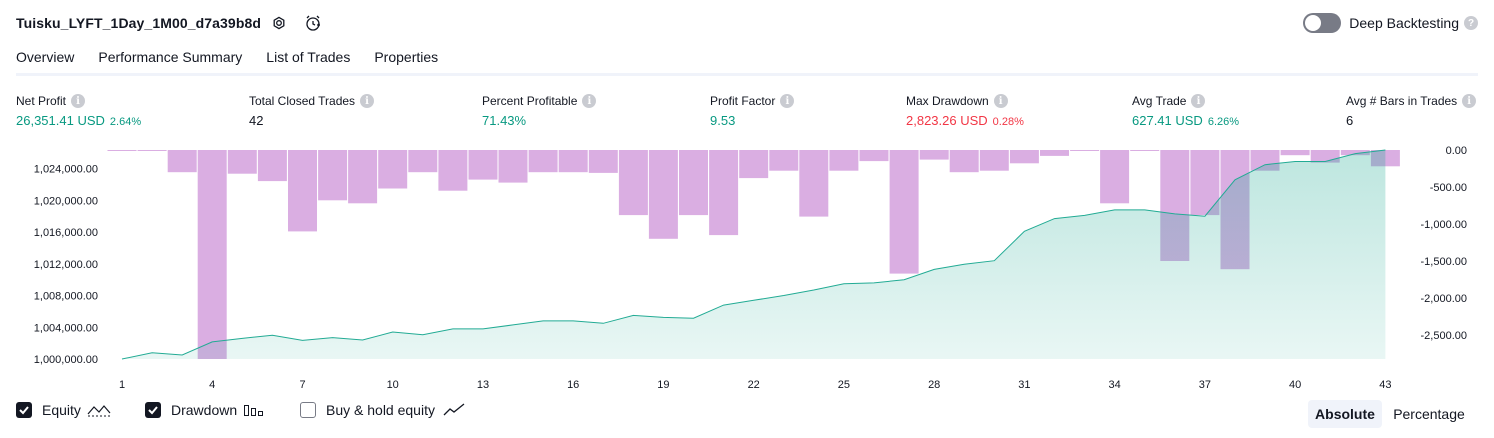 The width and height of the screenshot is (1494, 438). Describe the element at coordinates (1390, 23) in the screenshot. I see `deep-backtesting-control: Deep Backtesting ?` at that location.